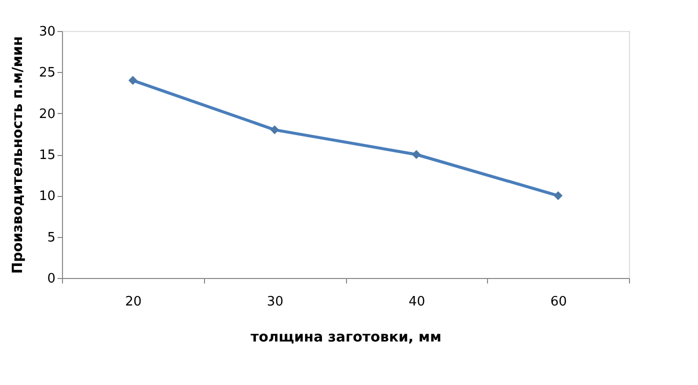 Image resolution: width=698 pixels, height=385 pixels. What do you see at coordinates (275, 302) in the screenshot?
I see `x-tick-label: 30` at bounding box center [275, 302].